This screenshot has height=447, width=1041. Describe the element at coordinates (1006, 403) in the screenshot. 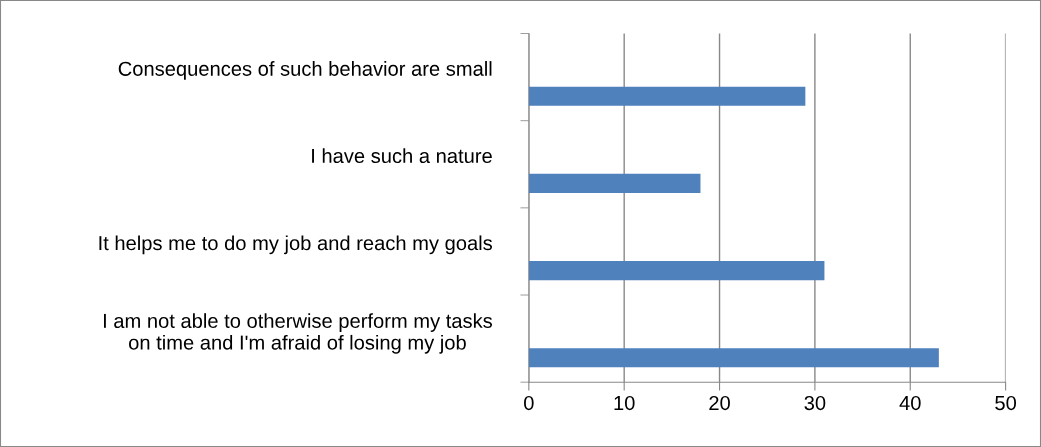

I see `x-tick-label: 50` at that location.